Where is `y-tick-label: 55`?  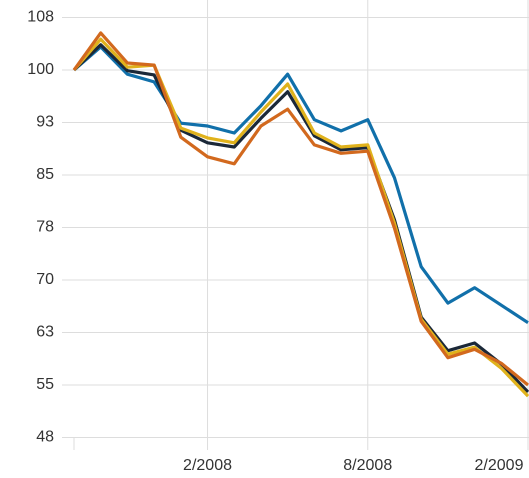
y-tick-label: 55 is located at coordinates (45, 384).